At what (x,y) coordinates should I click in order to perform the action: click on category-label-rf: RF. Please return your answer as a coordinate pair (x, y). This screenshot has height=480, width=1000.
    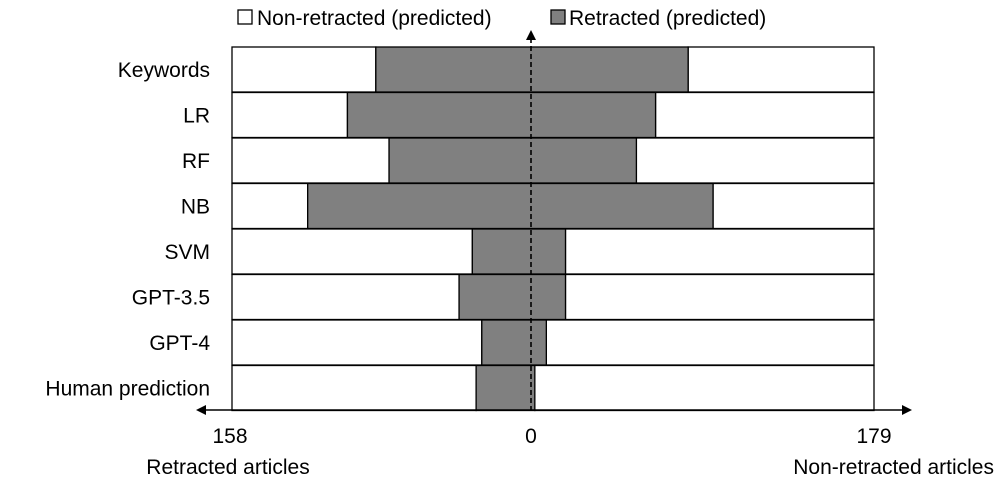
    Looking at the image, I should click on (196, 161).